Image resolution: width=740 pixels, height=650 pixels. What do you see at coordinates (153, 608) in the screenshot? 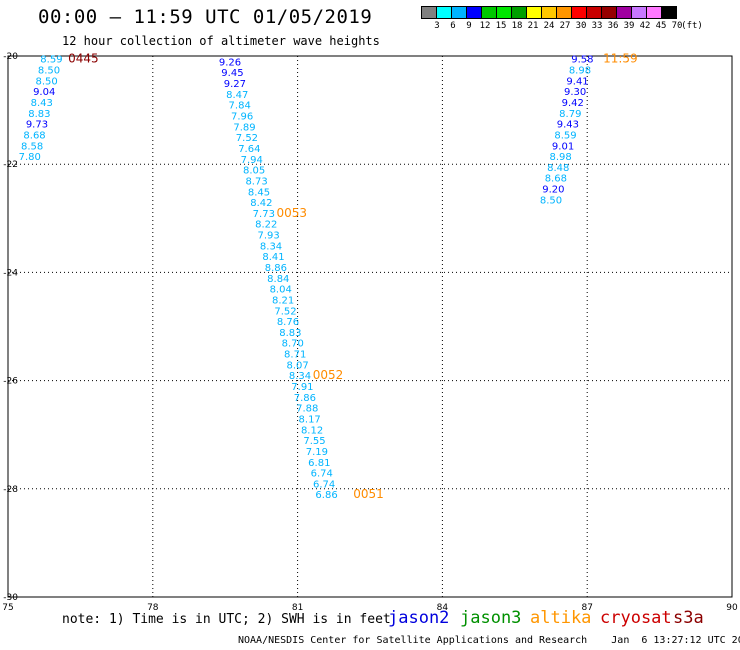
I see `x-tick-label: 78` at bounding box center [153, 608].